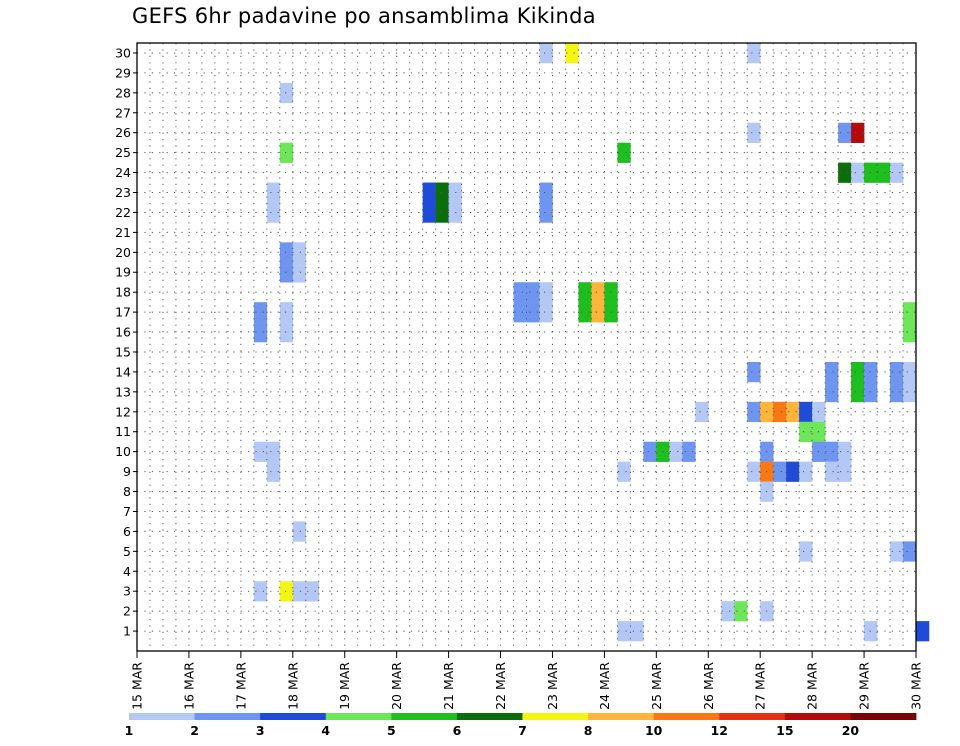 The width and height of the screenshot is (960, 746). What do you see at coordinates (260, 730) in the screenshot?
I see `legend-label: 3` at bounding box center [260, 730].